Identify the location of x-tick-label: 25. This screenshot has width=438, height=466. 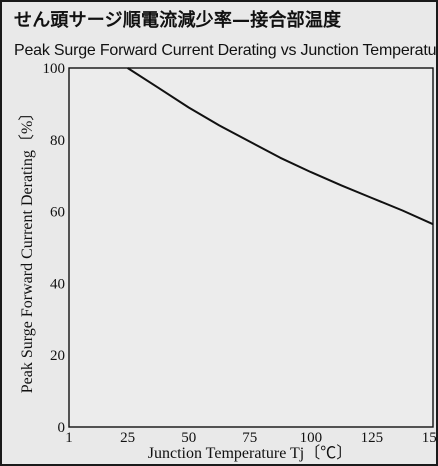
(127, 438).